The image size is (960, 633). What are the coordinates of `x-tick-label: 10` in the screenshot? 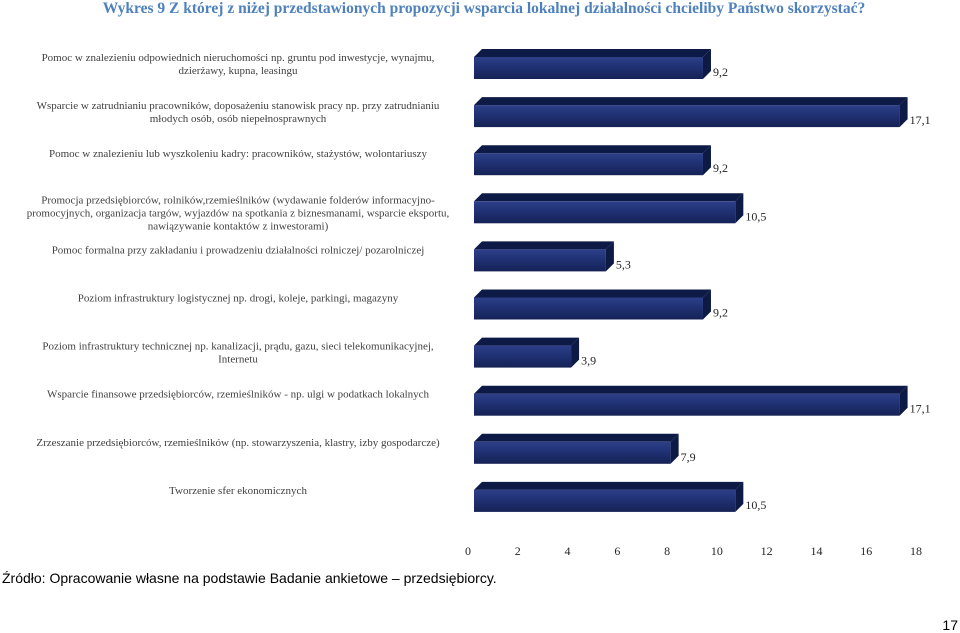 It's located at (717, 551).